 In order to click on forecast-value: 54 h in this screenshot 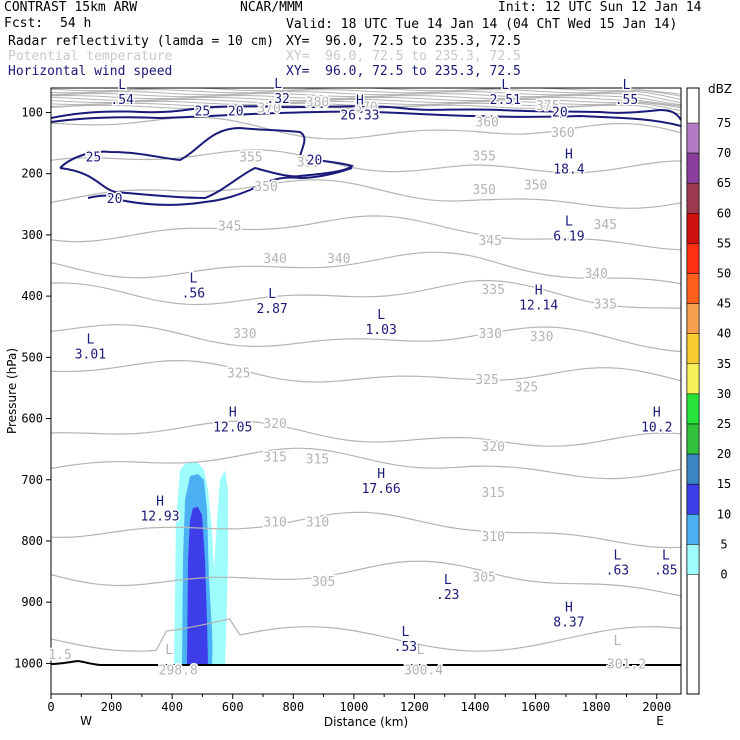, I will do `click(76, 23)`.